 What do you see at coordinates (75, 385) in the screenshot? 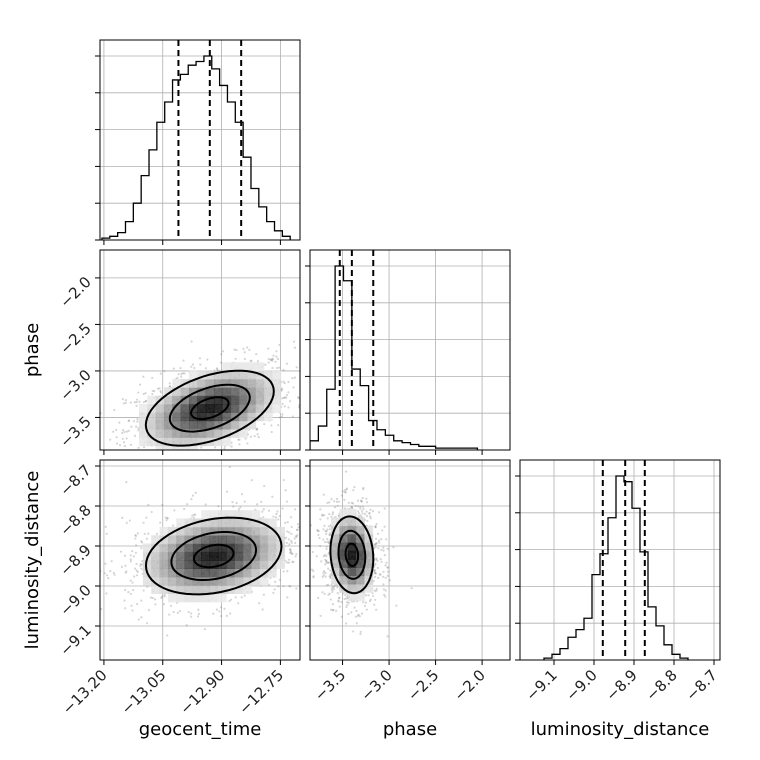
I see `y-tick-label: −3.0` at bounding box center [75, 385].